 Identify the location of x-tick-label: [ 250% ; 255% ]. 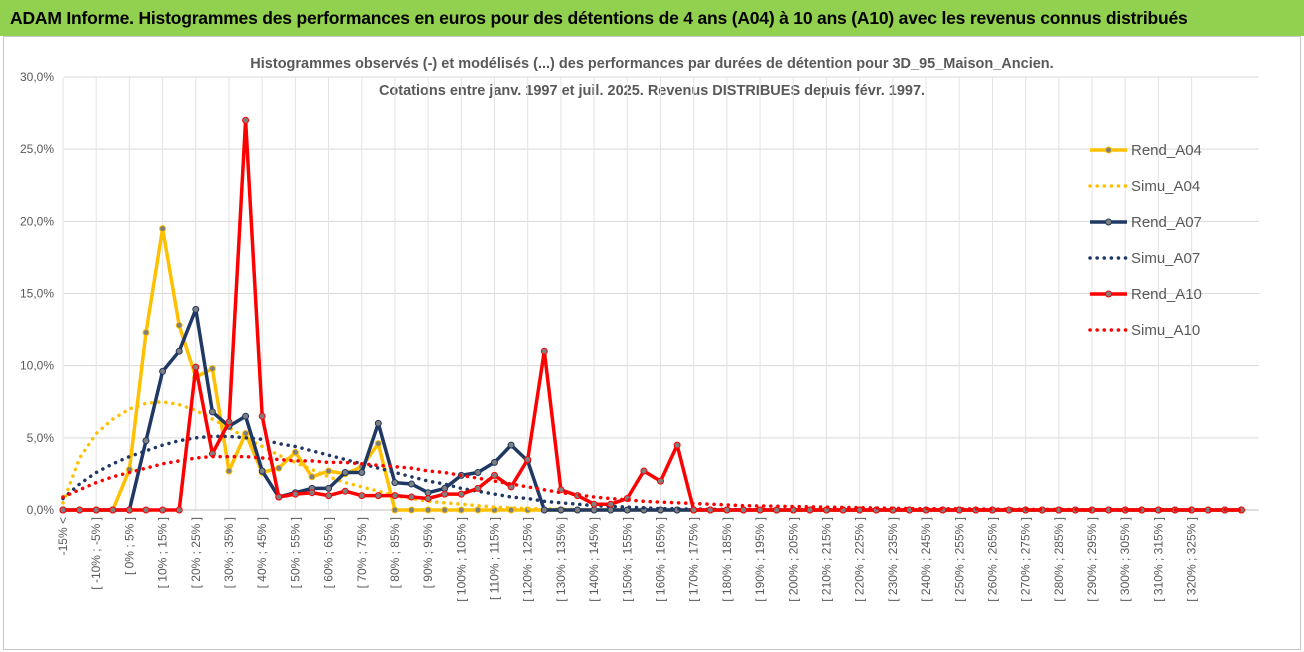
(959, 559).